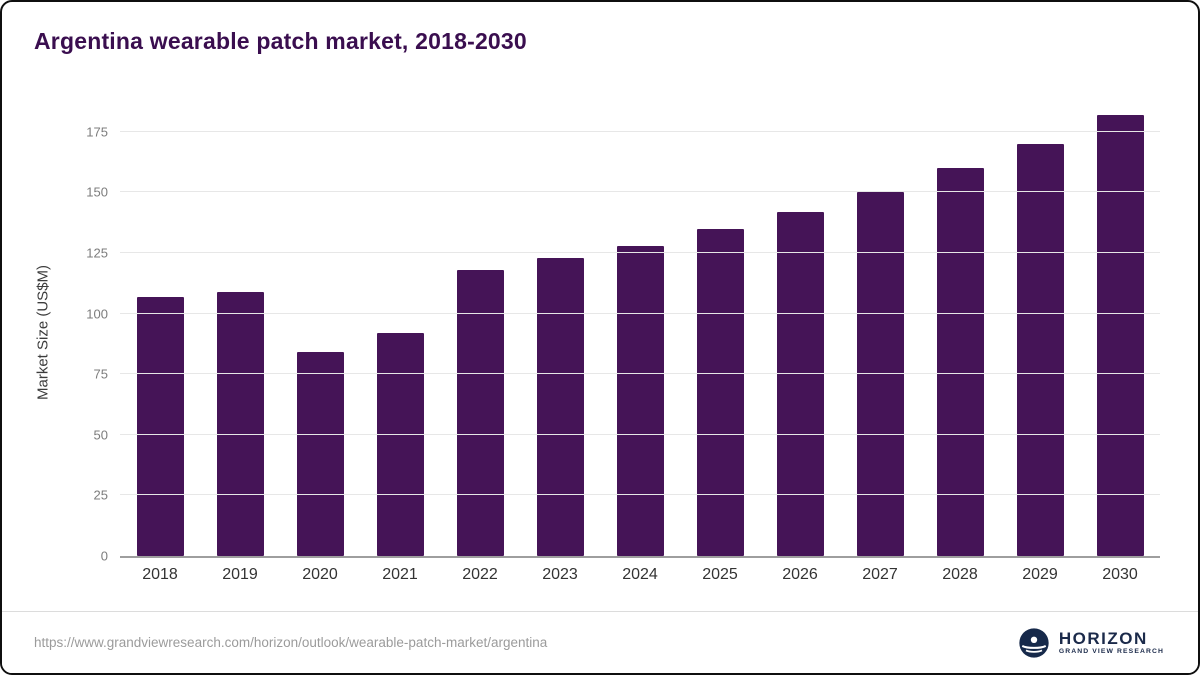 Image resolution: width=1200 pixels, height=675 pixels. I want to click on bar-2023, so click(560, 406).